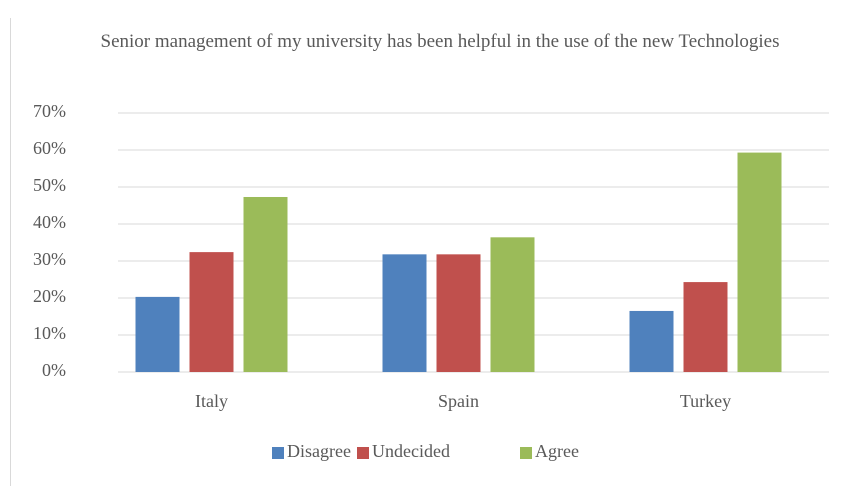  Describe the element at coordinates (49, 148) in the screenshot. I see `y-tick-label: 60%` at that location.